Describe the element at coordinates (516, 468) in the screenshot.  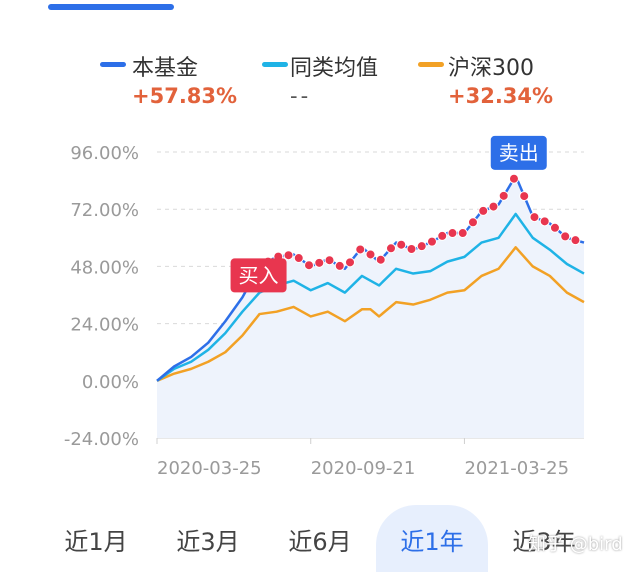
I see `x-tick-label: 2021-03-25` at that location.